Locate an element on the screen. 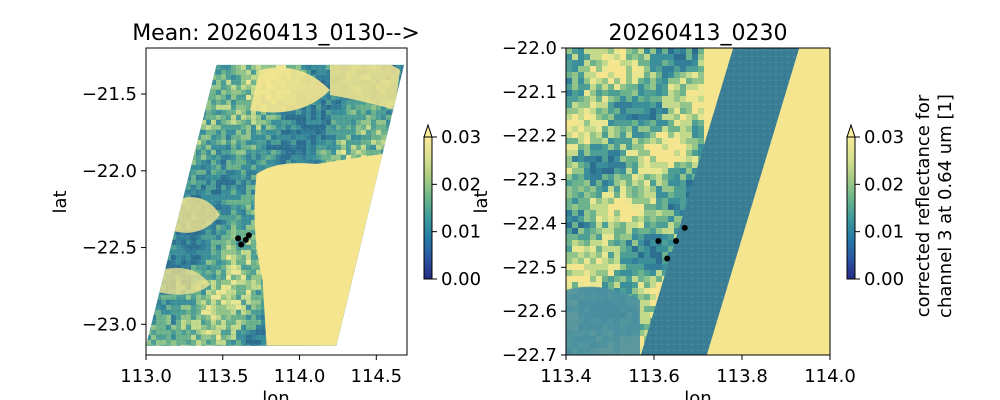 This screenshot has width=1000, height=400. y-tick-label: −22.4 is located at coordinates (529, 223).